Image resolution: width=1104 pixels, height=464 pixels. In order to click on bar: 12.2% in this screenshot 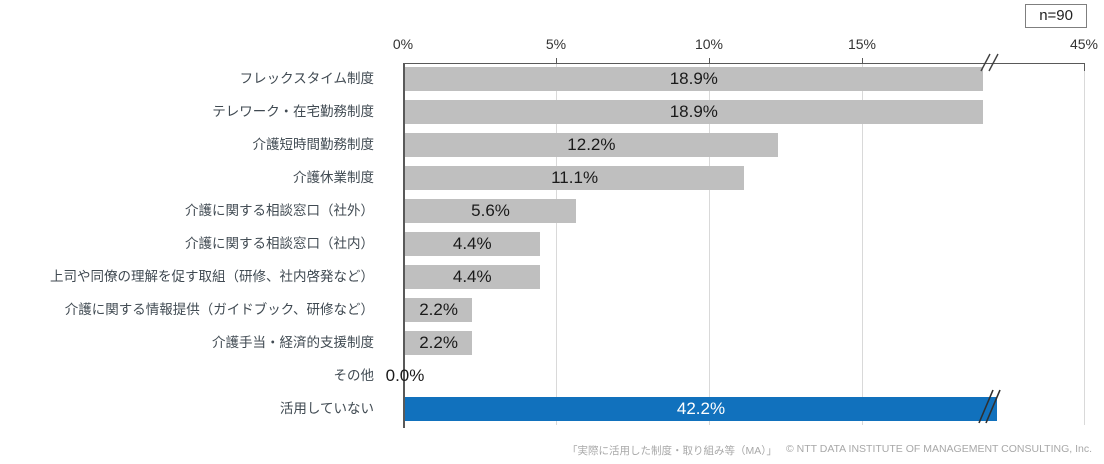, I will do `click(591, 145)`.